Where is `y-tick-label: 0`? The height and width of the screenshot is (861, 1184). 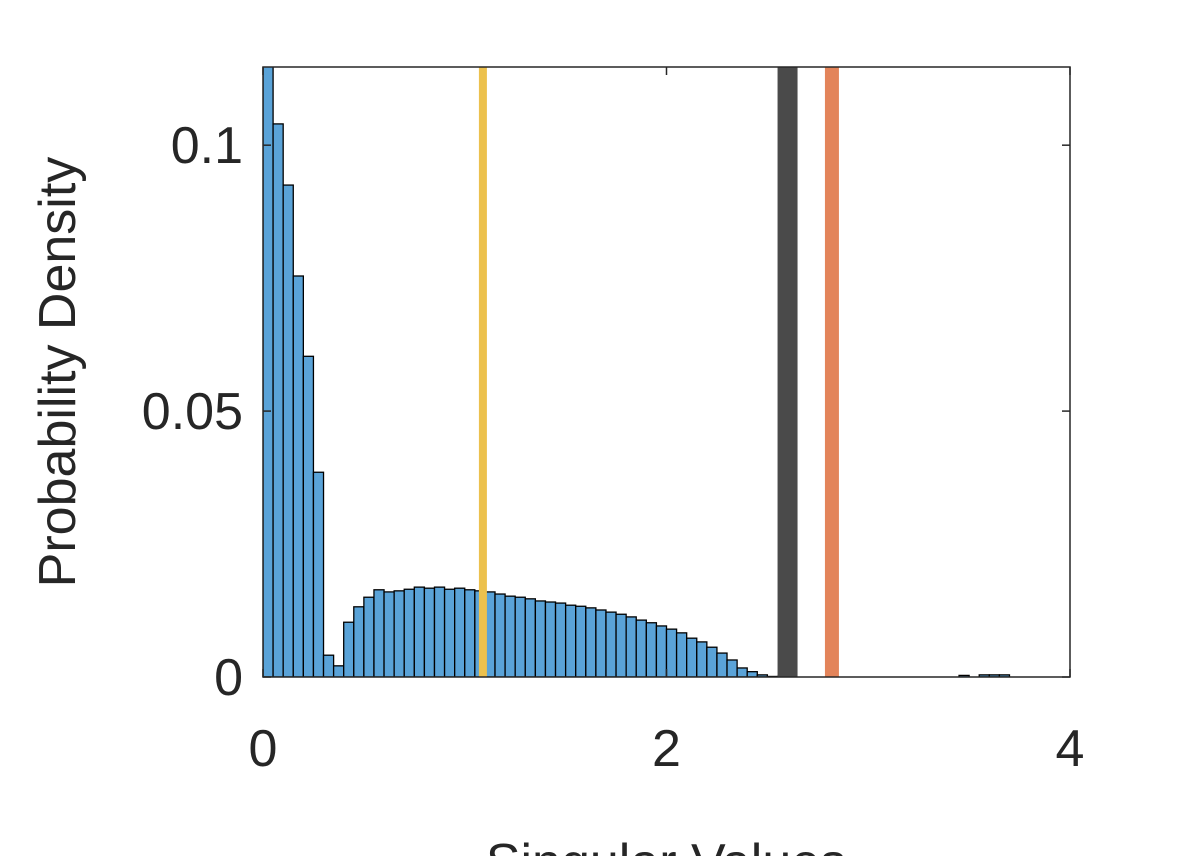
y-tick-label: 0 is located at coordinates (228, 678).